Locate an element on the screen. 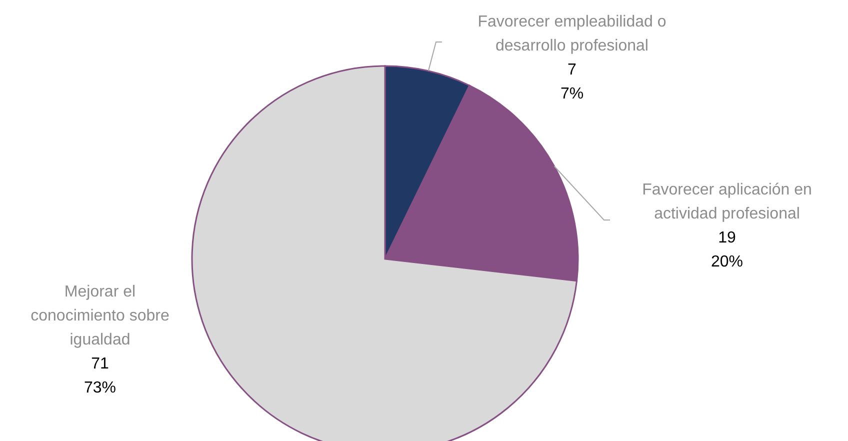 This screenshot has height=441, width=848. slice-label: Mejorar el conocimiento sobre igualdad is located at coordinates (100, 316).